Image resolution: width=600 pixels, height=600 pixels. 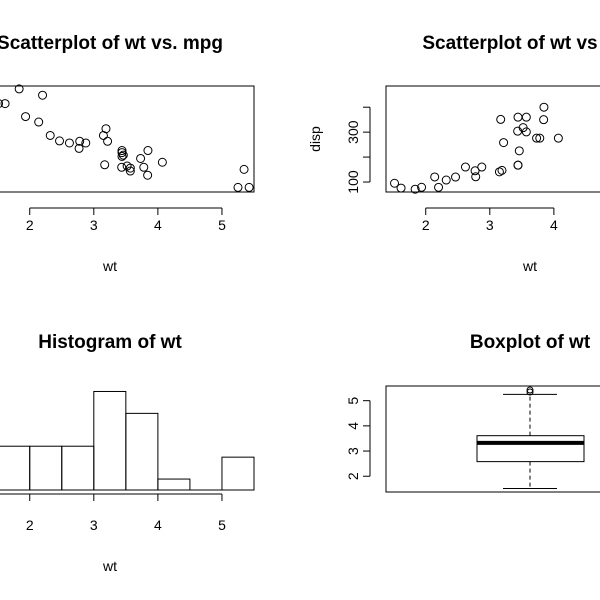 What do you see at coordinates (530, 342) in the screenshot?
I see `chart-title: Boxplot of wt` at bounding box center [530, 342].